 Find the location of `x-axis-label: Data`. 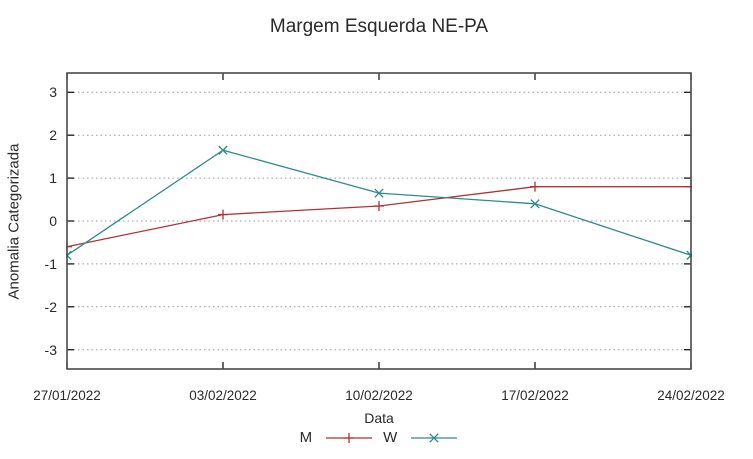

x-axis-label: Data is located at coordinates (379, 418).